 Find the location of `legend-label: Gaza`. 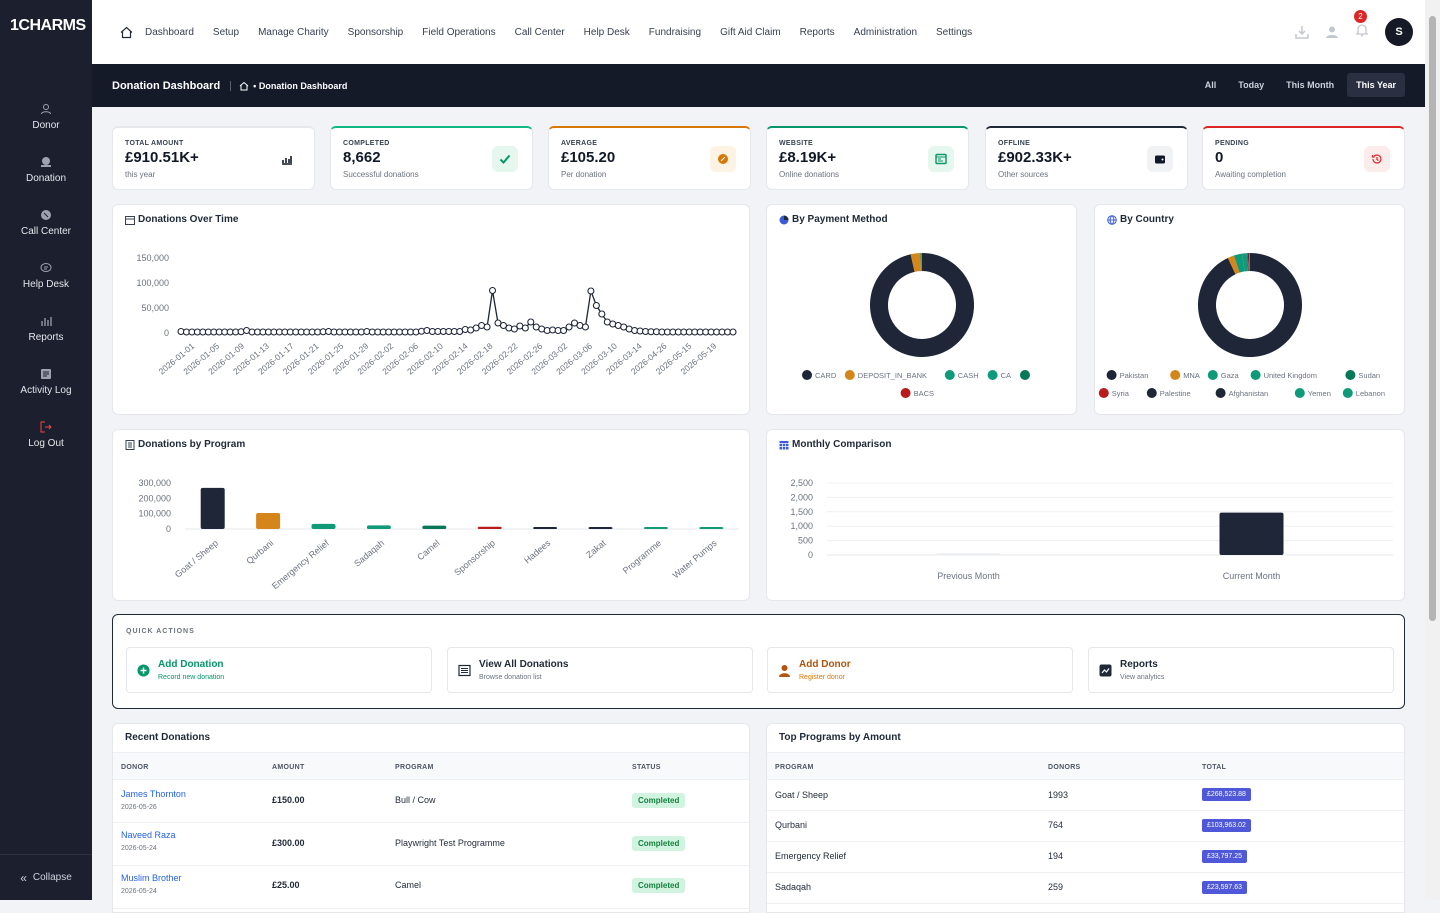

legend-label: Gaza is located at coordinates (1230, 375).